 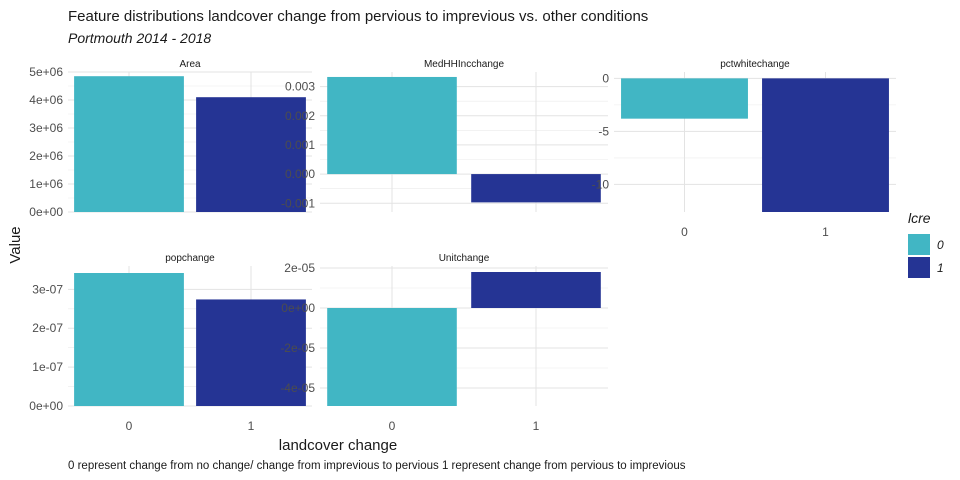 I want to click on x-axis-label: landcover change, so click(x=338, y=445).